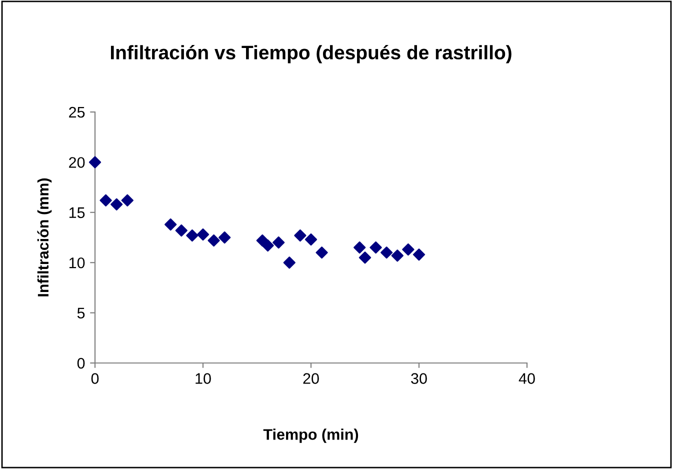 This screenshot has width=673, height=469. What do you see at coordinates (203, 378) in the screenshot?
I see `x-tick-label: 10` at bounding box center [203, 378].